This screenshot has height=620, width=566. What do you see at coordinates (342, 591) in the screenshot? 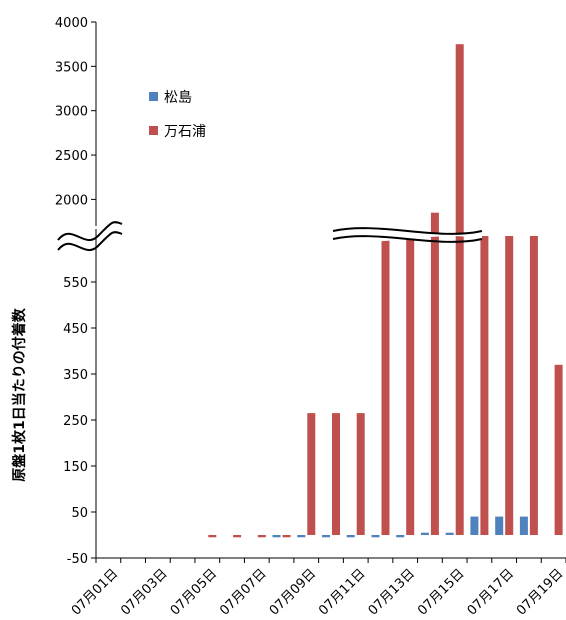
I see `x-tick-label: 07月11日` at bounding box center [342, 591].